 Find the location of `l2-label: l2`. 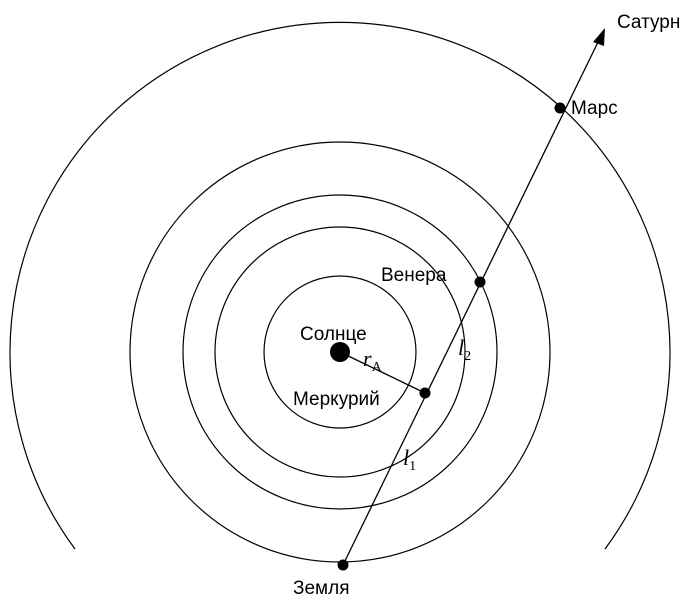

l2-label: l2 is located at coordinates (464, 349).